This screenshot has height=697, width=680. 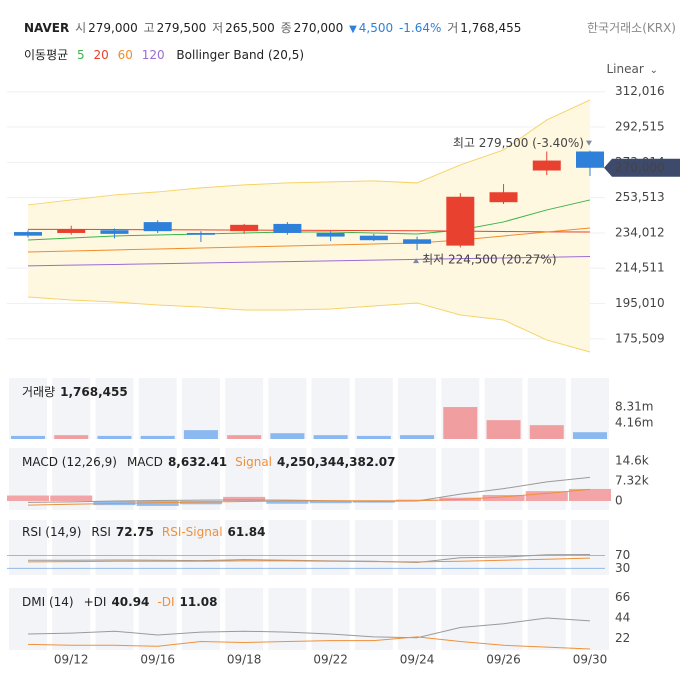 What do you see at coordinates (622, 597) in the screenshot?
I see `y-tick-label: 66` at bounding box center [622, 597].